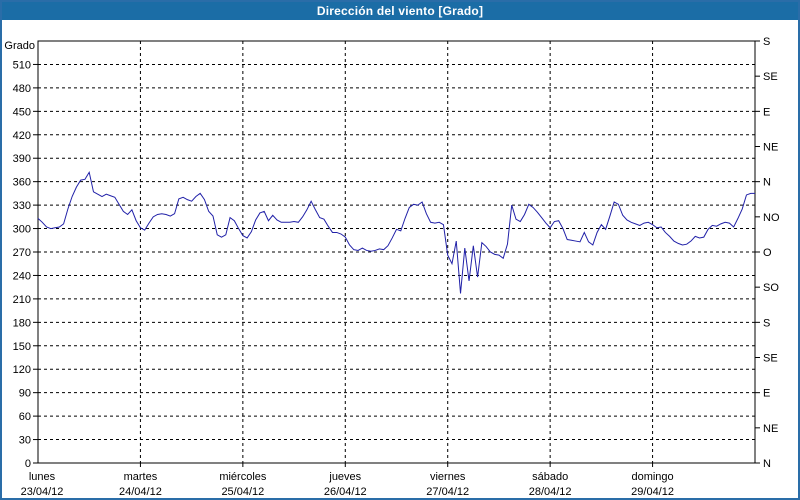  Describe the element at coordinates (28, 464) in the screenshot. I see `y-left-tick-label: 0` at that location.